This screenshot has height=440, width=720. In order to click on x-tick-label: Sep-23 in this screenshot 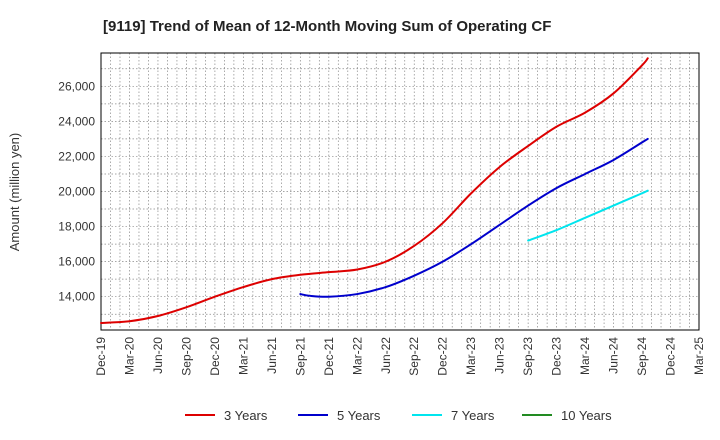, I will do `click(528, 356)`.